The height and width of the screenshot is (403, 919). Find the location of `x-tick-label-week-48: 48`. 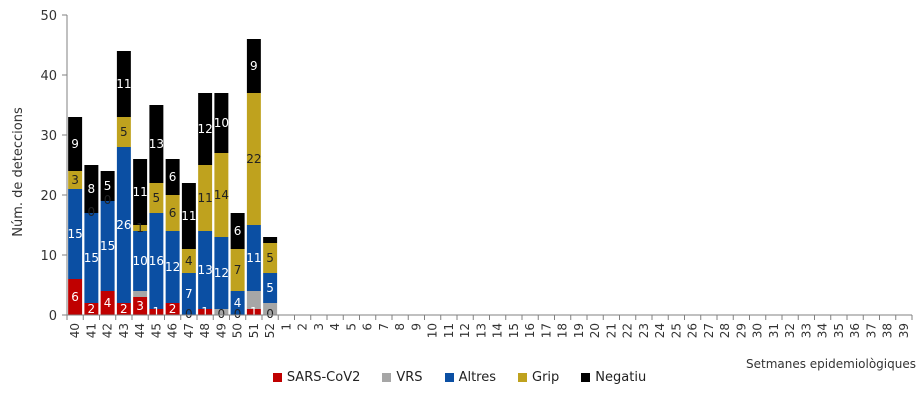

x-tick-label-week-48: 48 is located at coordinates (205, 330).